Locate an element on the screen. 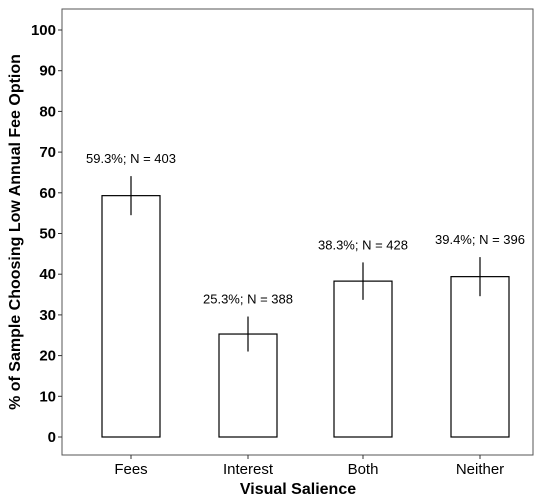 Image resolution: width=541 pixels, height=503 pixels. data-label-neither: 39.4%; N = 396 is located at coordinates (480, 239).